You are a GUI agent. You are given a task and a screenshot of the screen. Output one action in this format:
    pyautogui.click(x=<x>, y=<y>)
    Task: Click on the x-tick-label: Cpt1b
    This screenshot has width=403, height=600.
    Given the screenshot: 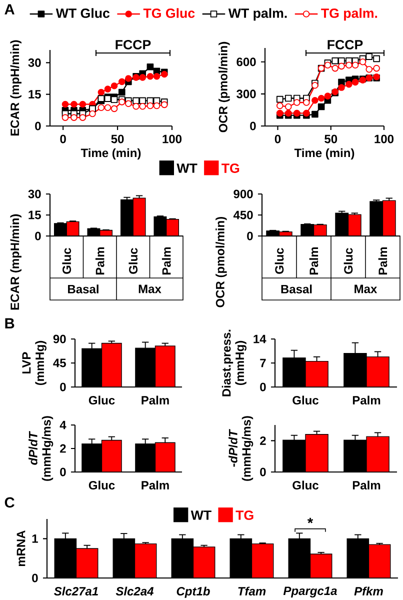 What is the action you would take?
    pyautogui.click(x=193, y=592)
    